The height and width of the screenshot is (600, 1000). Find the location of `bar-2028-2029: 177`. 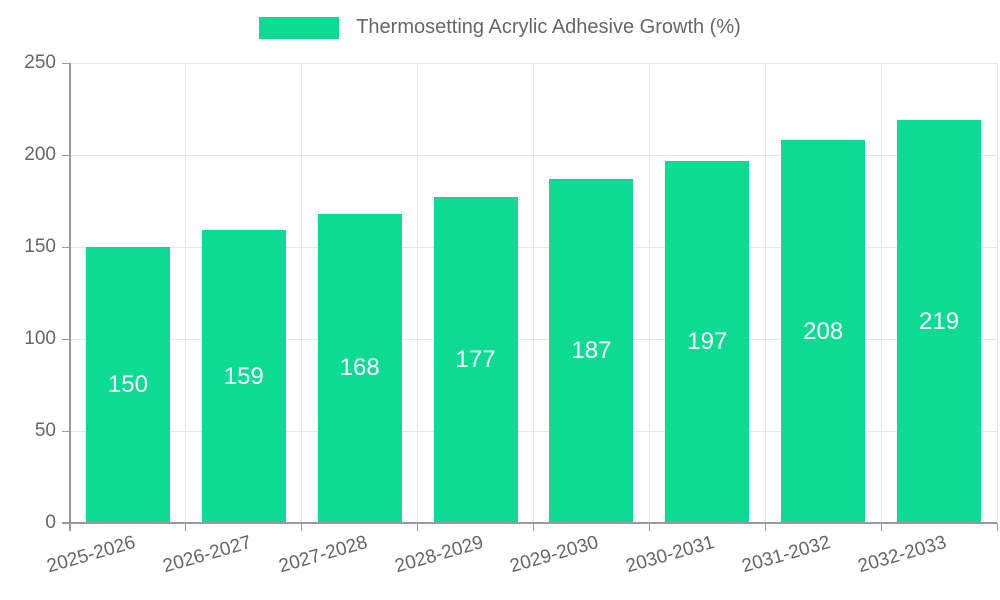

bar-2028-2029: 177 is located at coordinates (475, 360).